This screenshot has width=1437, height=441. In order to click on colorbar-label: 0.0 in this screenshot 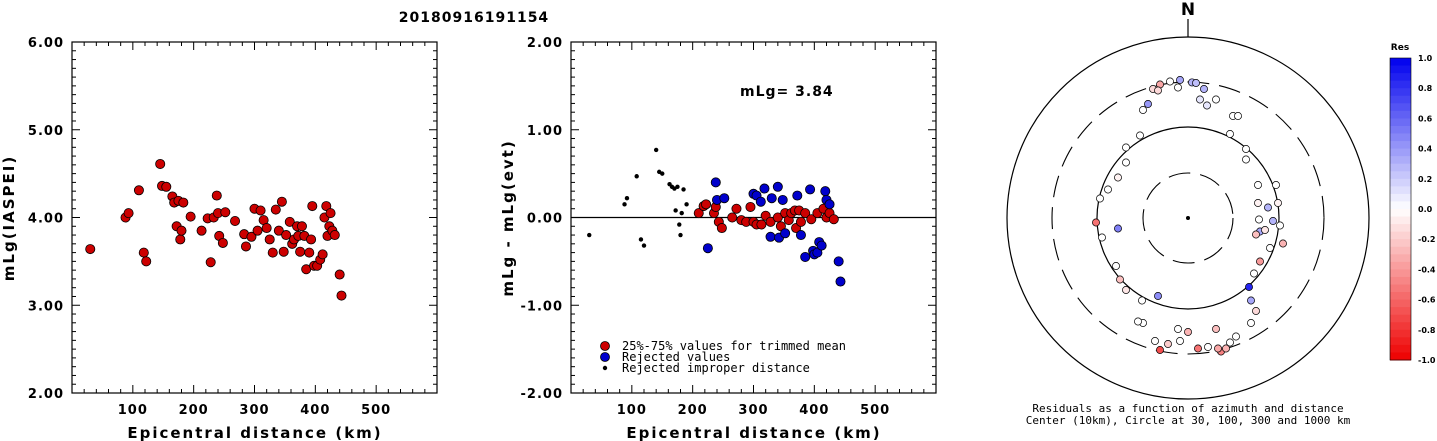, I will do `click(1425, 209)`.